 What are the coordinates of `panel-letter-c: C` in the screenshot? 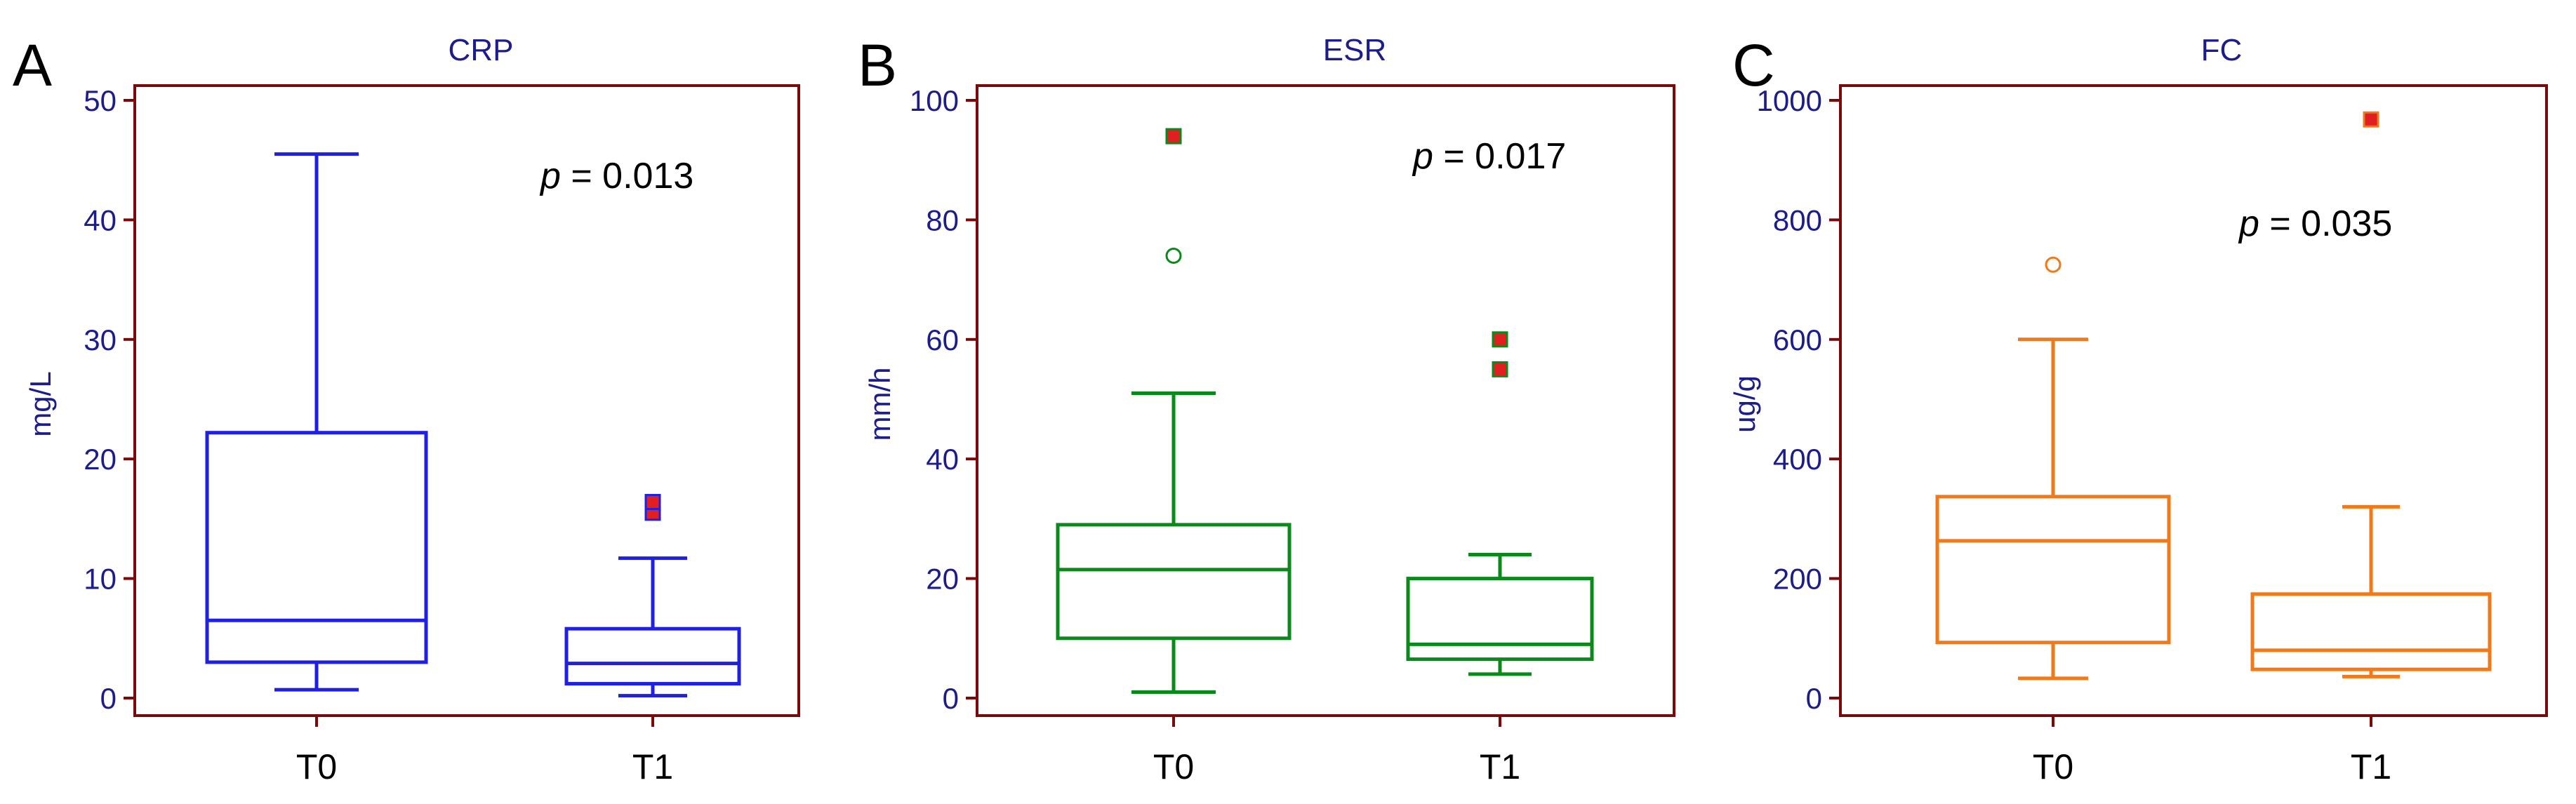 It's located at (1754, 65).